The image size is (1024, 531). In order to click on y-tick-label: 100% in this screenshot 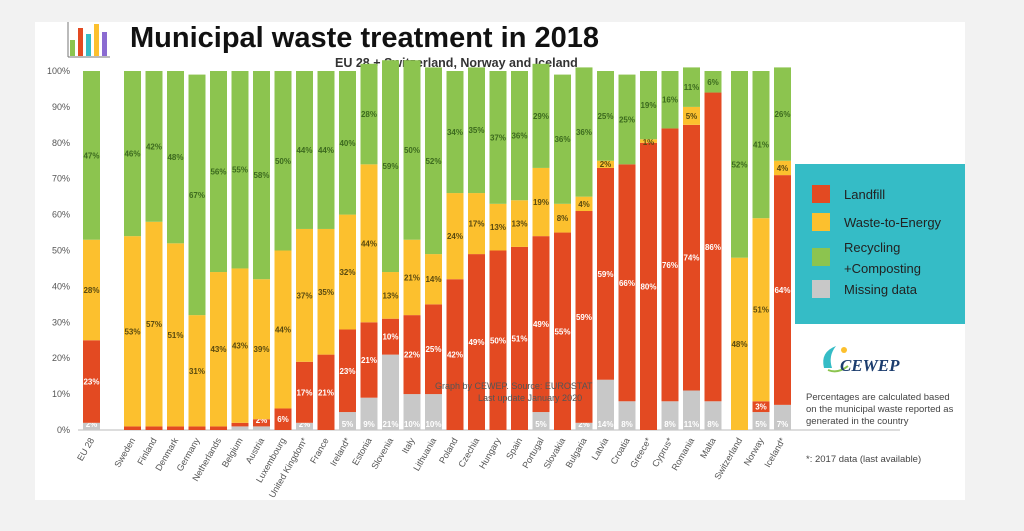, I will do `click(58, 71)`.